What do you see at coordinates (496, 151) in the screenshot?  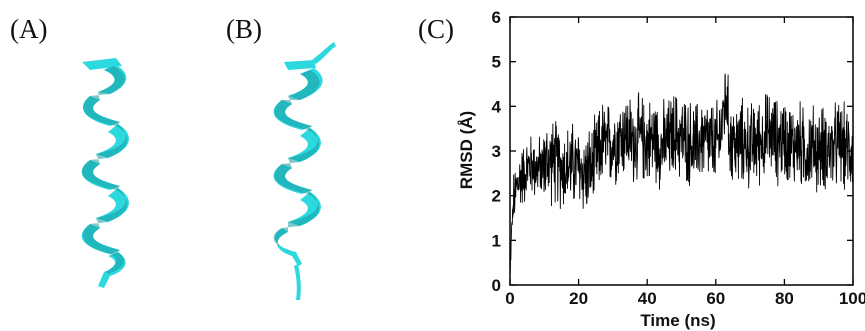 I see `y-tick-label: 3` at bounding box center [496, 151].